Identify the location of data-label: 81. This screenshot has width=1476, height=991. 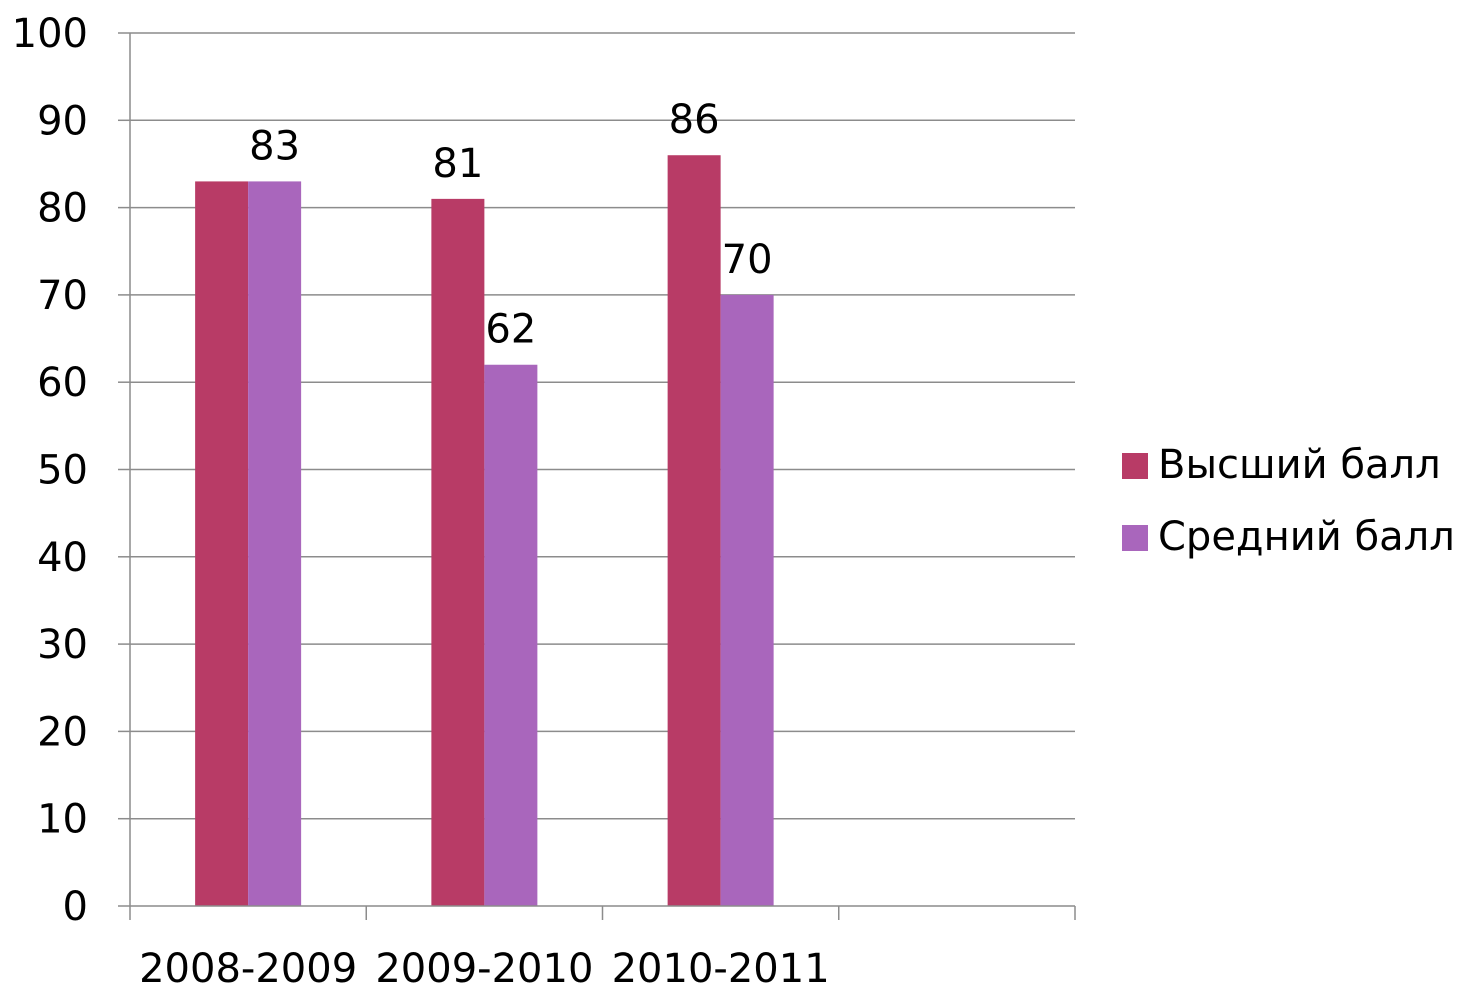
(457, 164).